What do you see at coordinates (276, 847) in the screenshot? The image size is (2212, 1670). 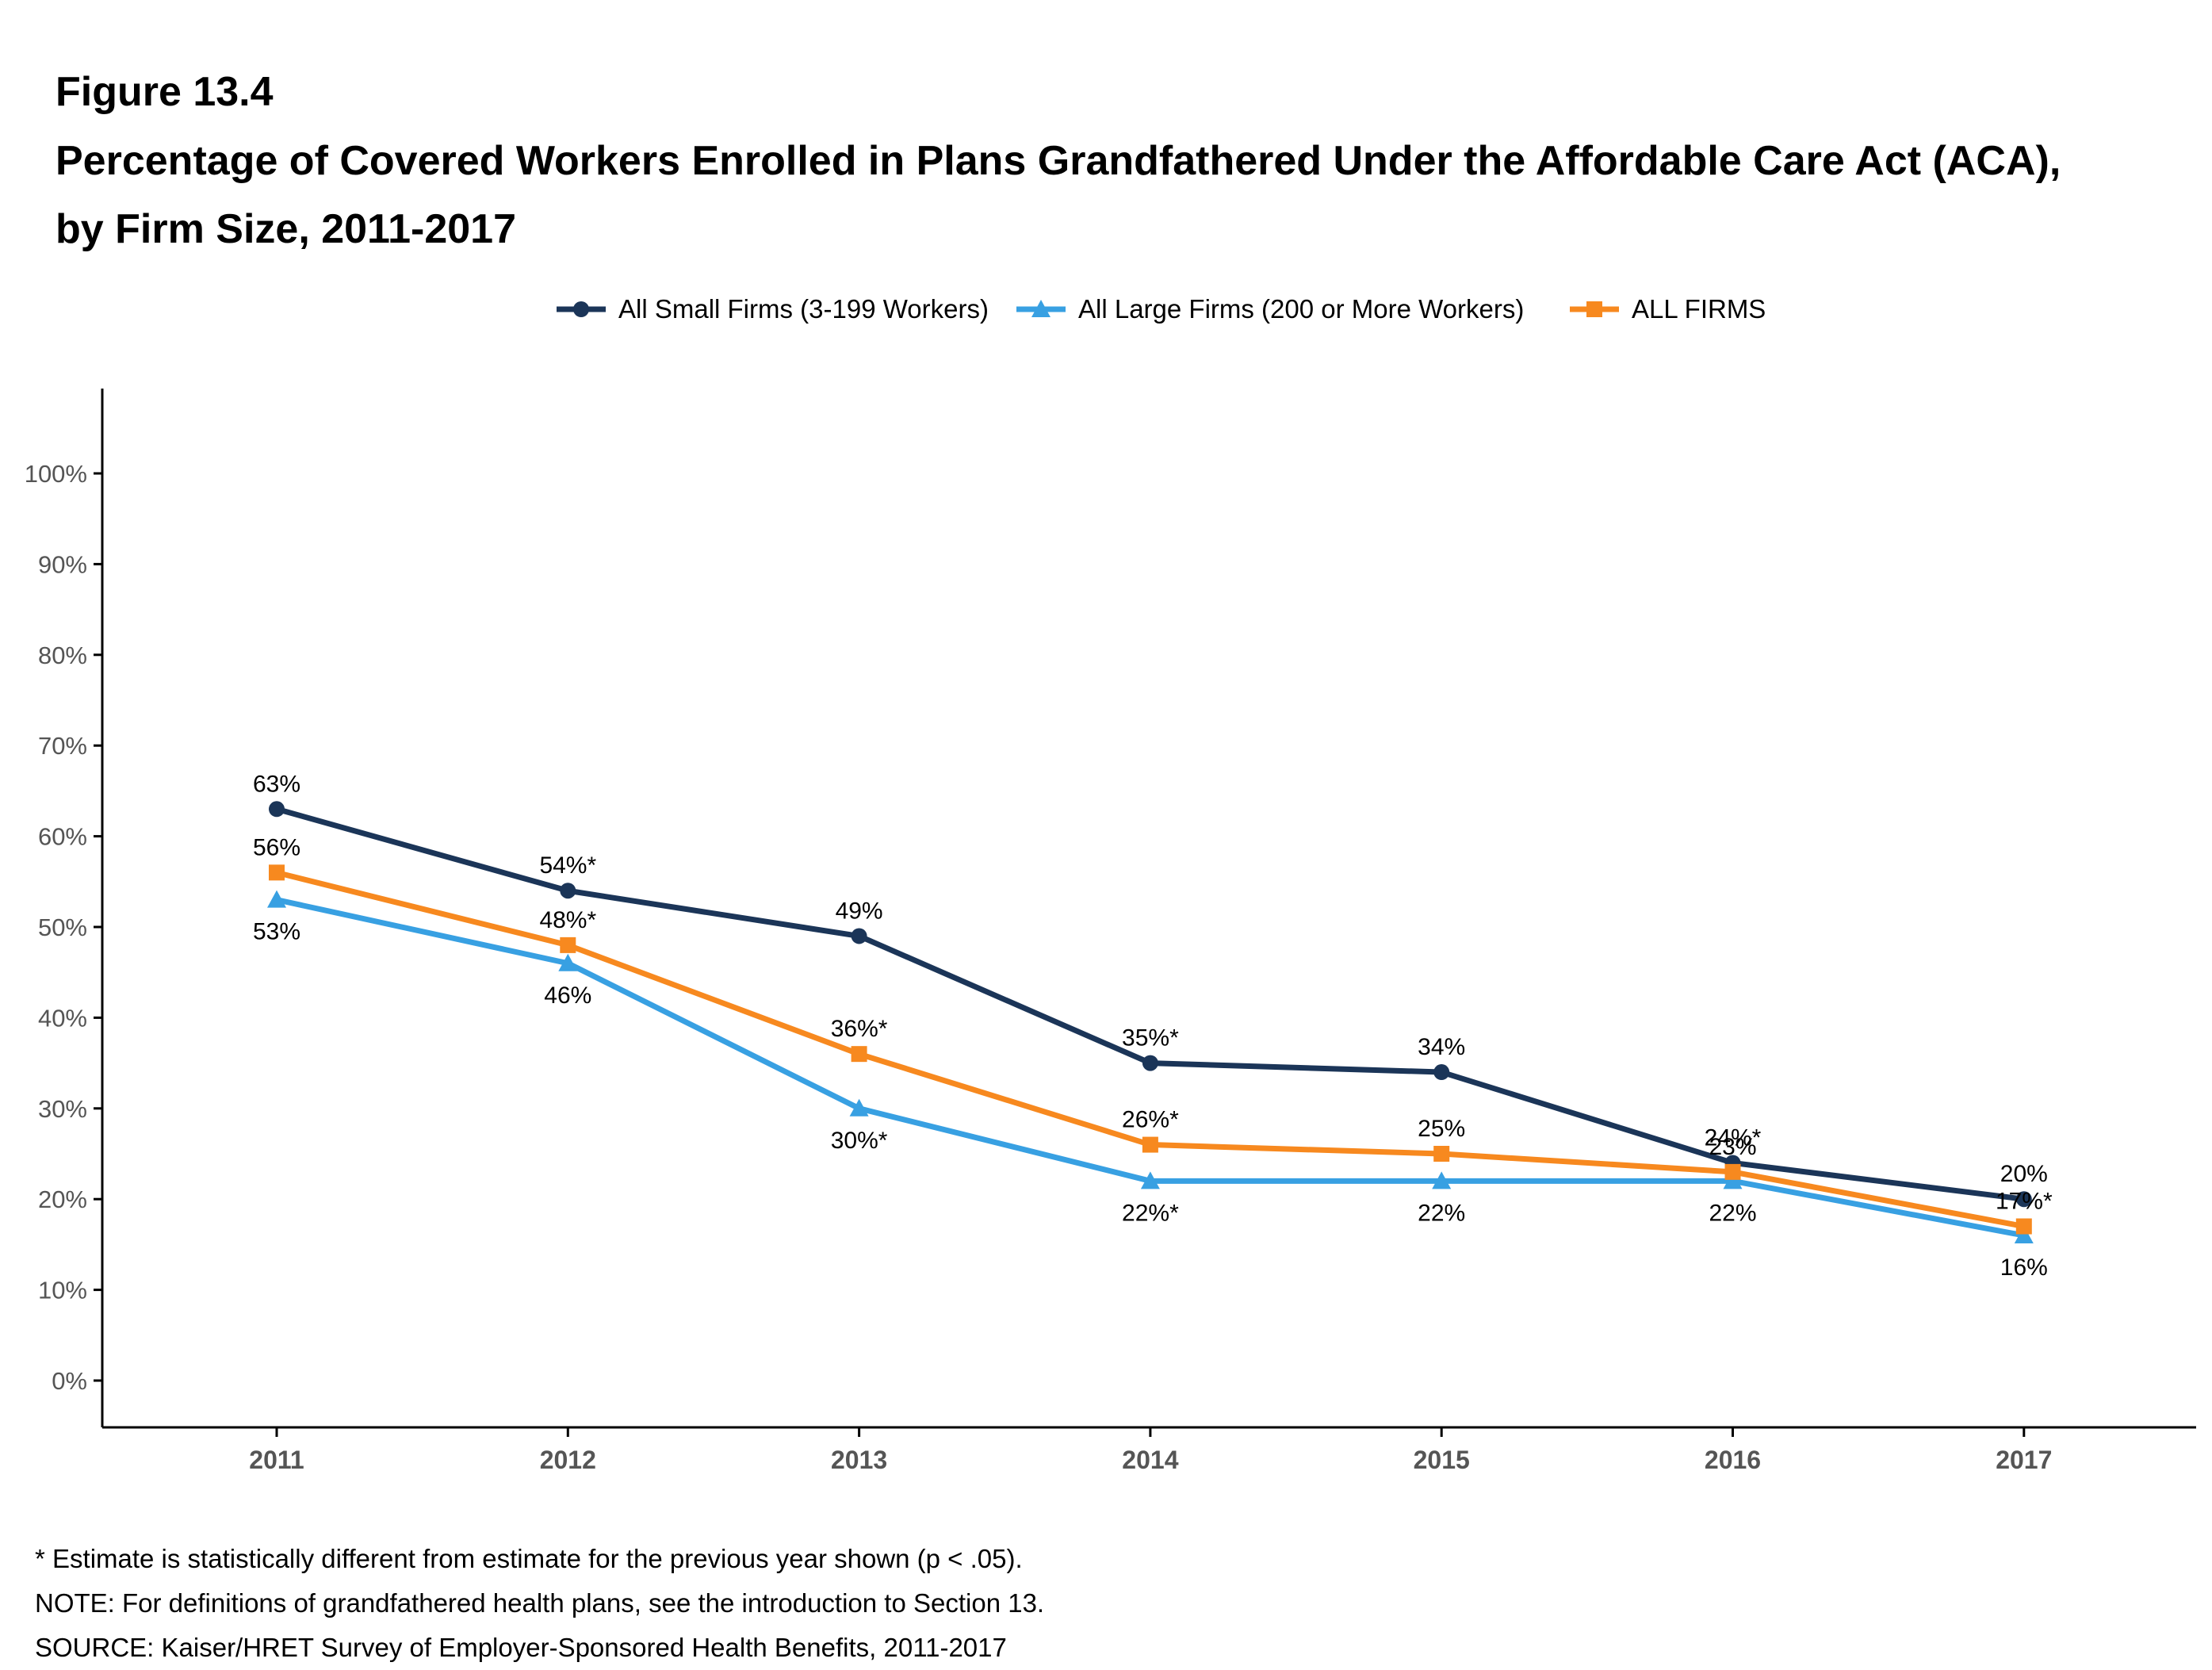 I see `data-label: 56%` at bounding box center [276, 847].